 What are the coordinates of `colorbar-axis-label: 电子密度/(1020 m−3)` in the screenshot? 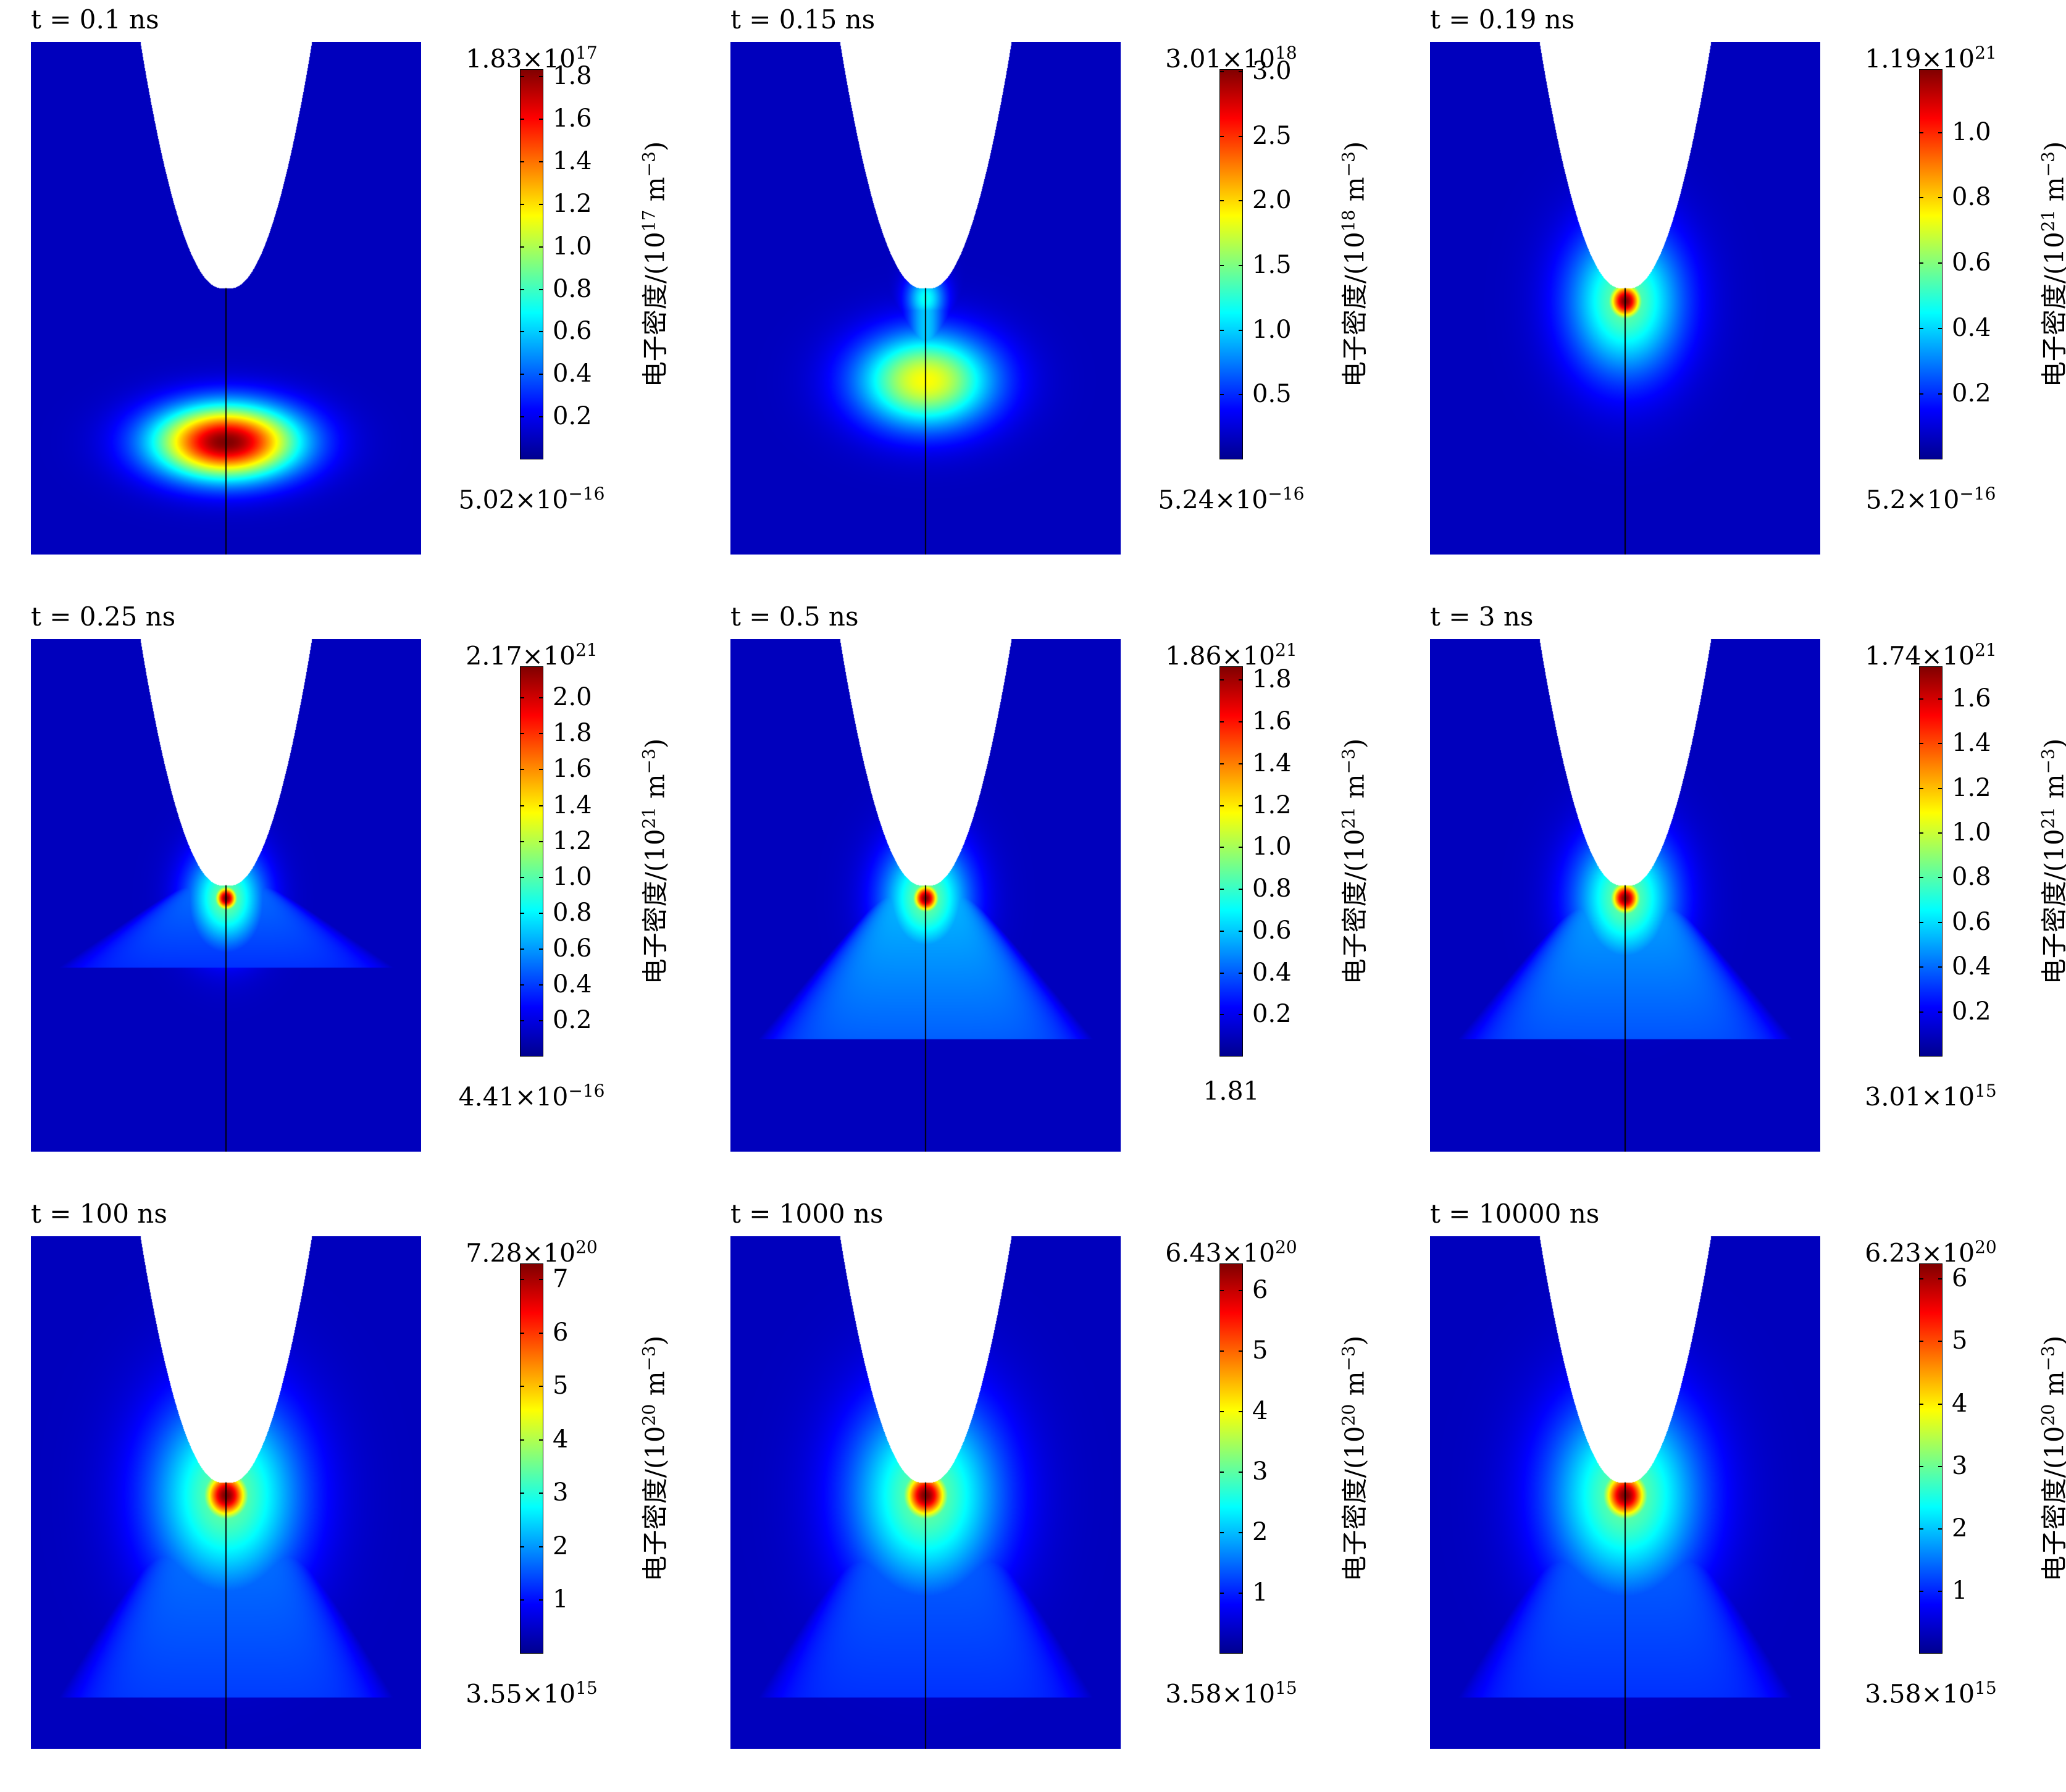 It's located at (1353, 1458).